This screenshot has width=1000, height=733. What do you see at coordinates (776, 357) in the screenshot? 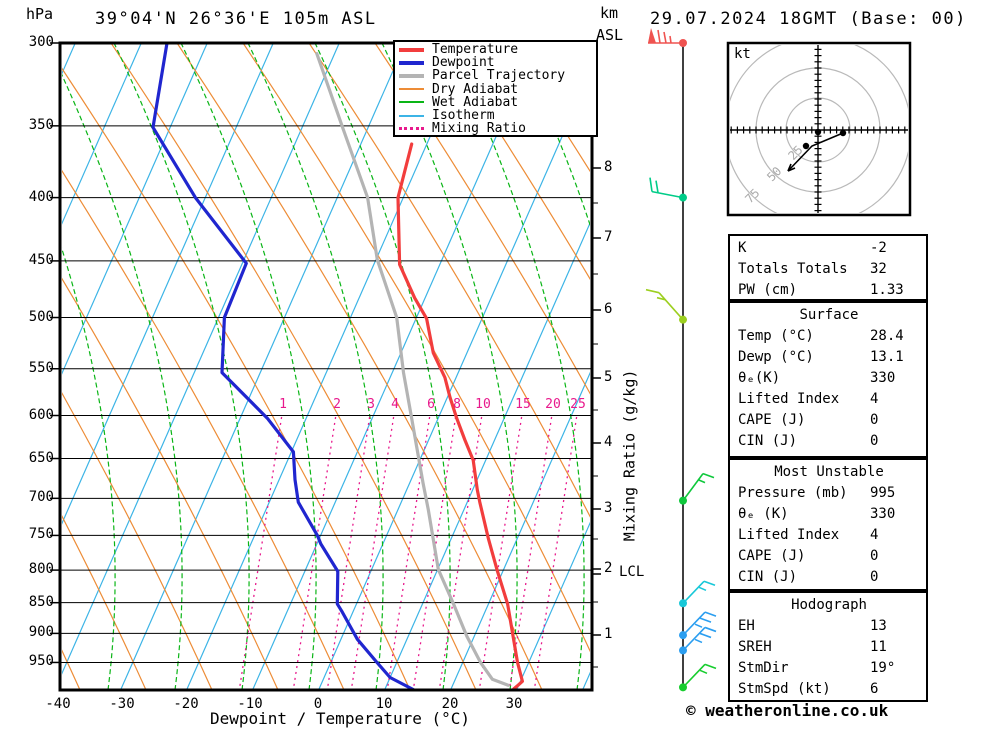
I see `row-label: Dewp (°C)` at bounding box center [776, 357].